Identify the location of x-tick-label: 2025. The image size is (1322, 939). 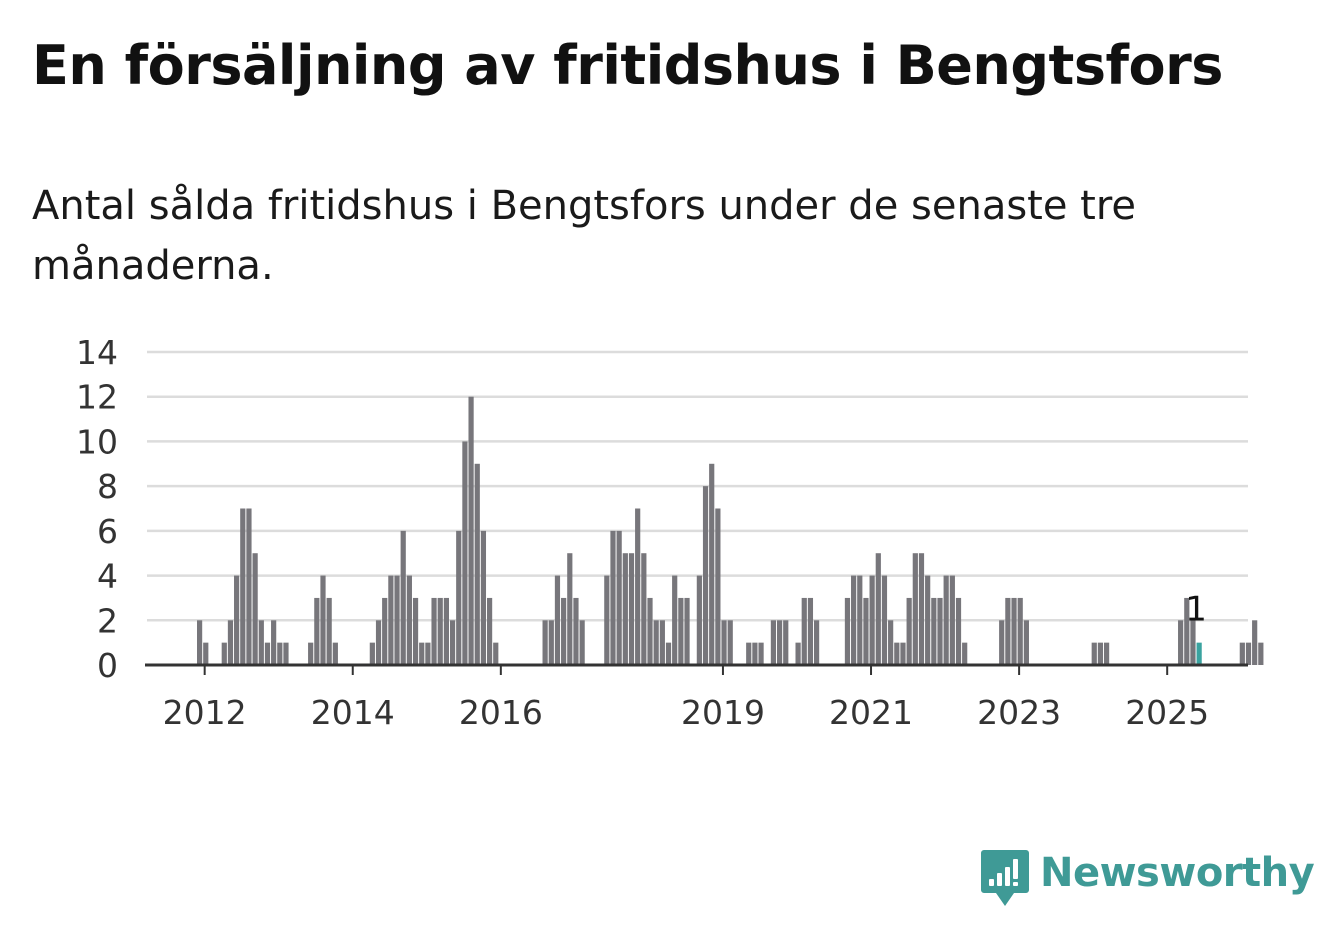
(1167, 712).